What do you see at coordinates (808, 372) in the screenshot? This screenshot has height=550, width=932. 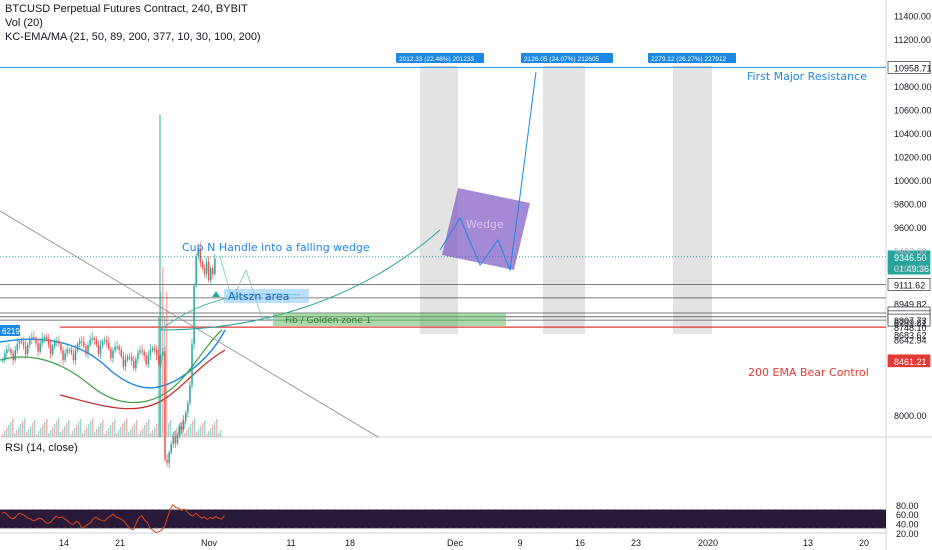 I see `bear-control-annotation: 200 EMA Bear Control` at bounding box center [808, 372].